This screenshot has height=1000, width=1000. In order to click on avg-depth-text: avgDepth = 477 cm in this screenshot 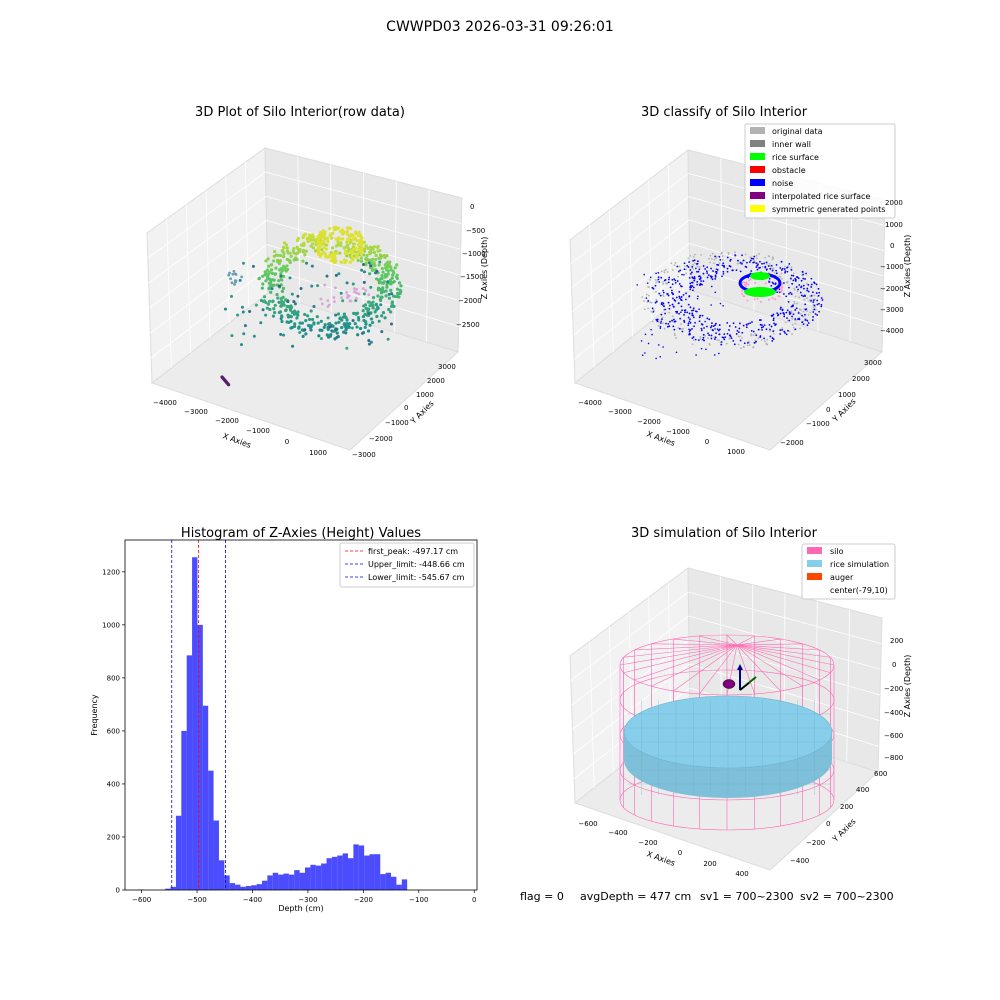, I will do `click(635, 896)`.